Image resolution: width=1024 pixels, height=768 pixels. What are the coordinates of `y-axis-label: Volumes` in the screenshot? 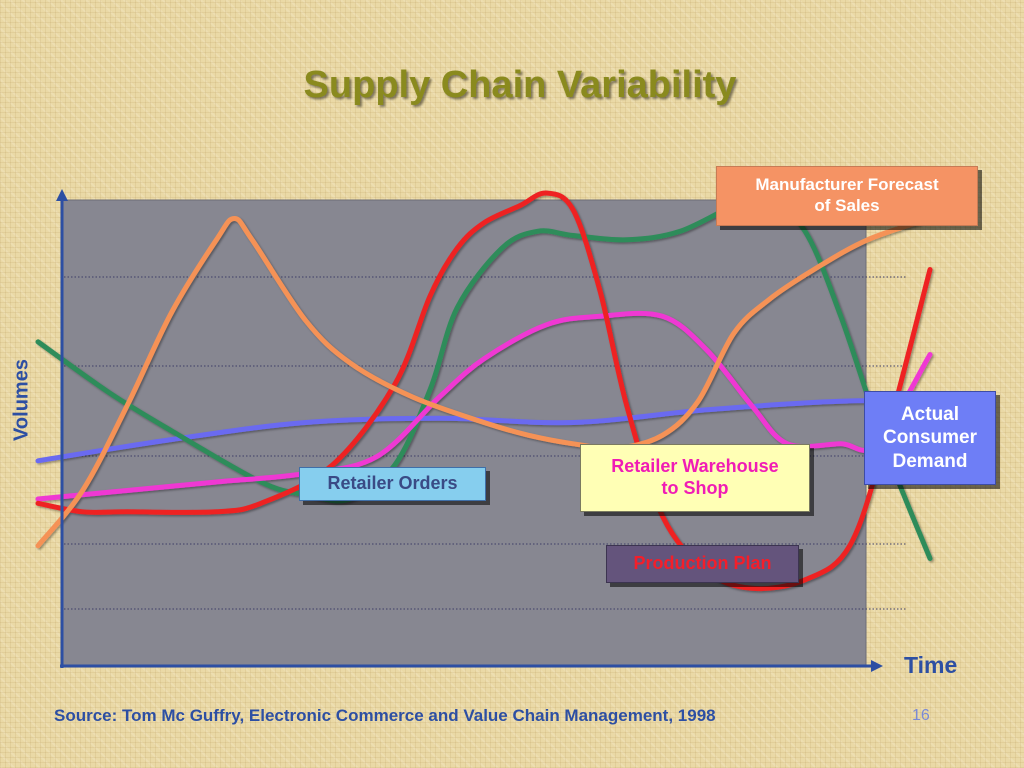 It's located at (21, 400).